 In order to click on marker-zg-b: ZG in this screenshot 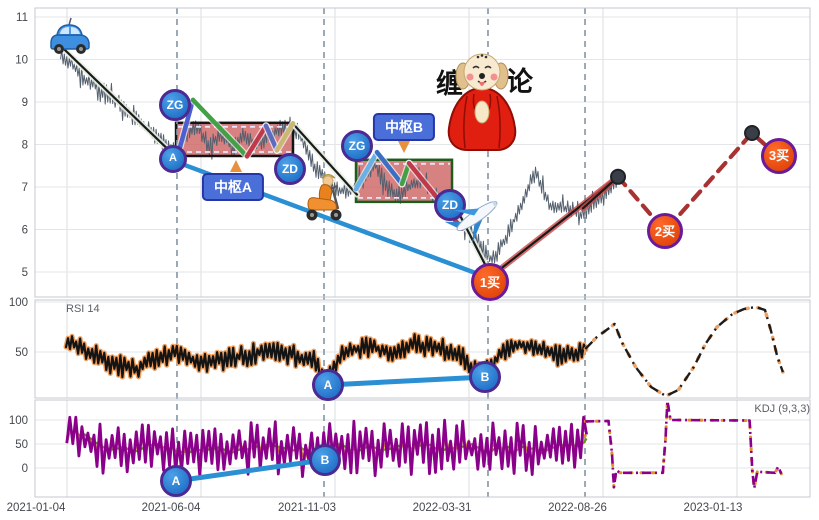, I will do `click(357, 146)`.